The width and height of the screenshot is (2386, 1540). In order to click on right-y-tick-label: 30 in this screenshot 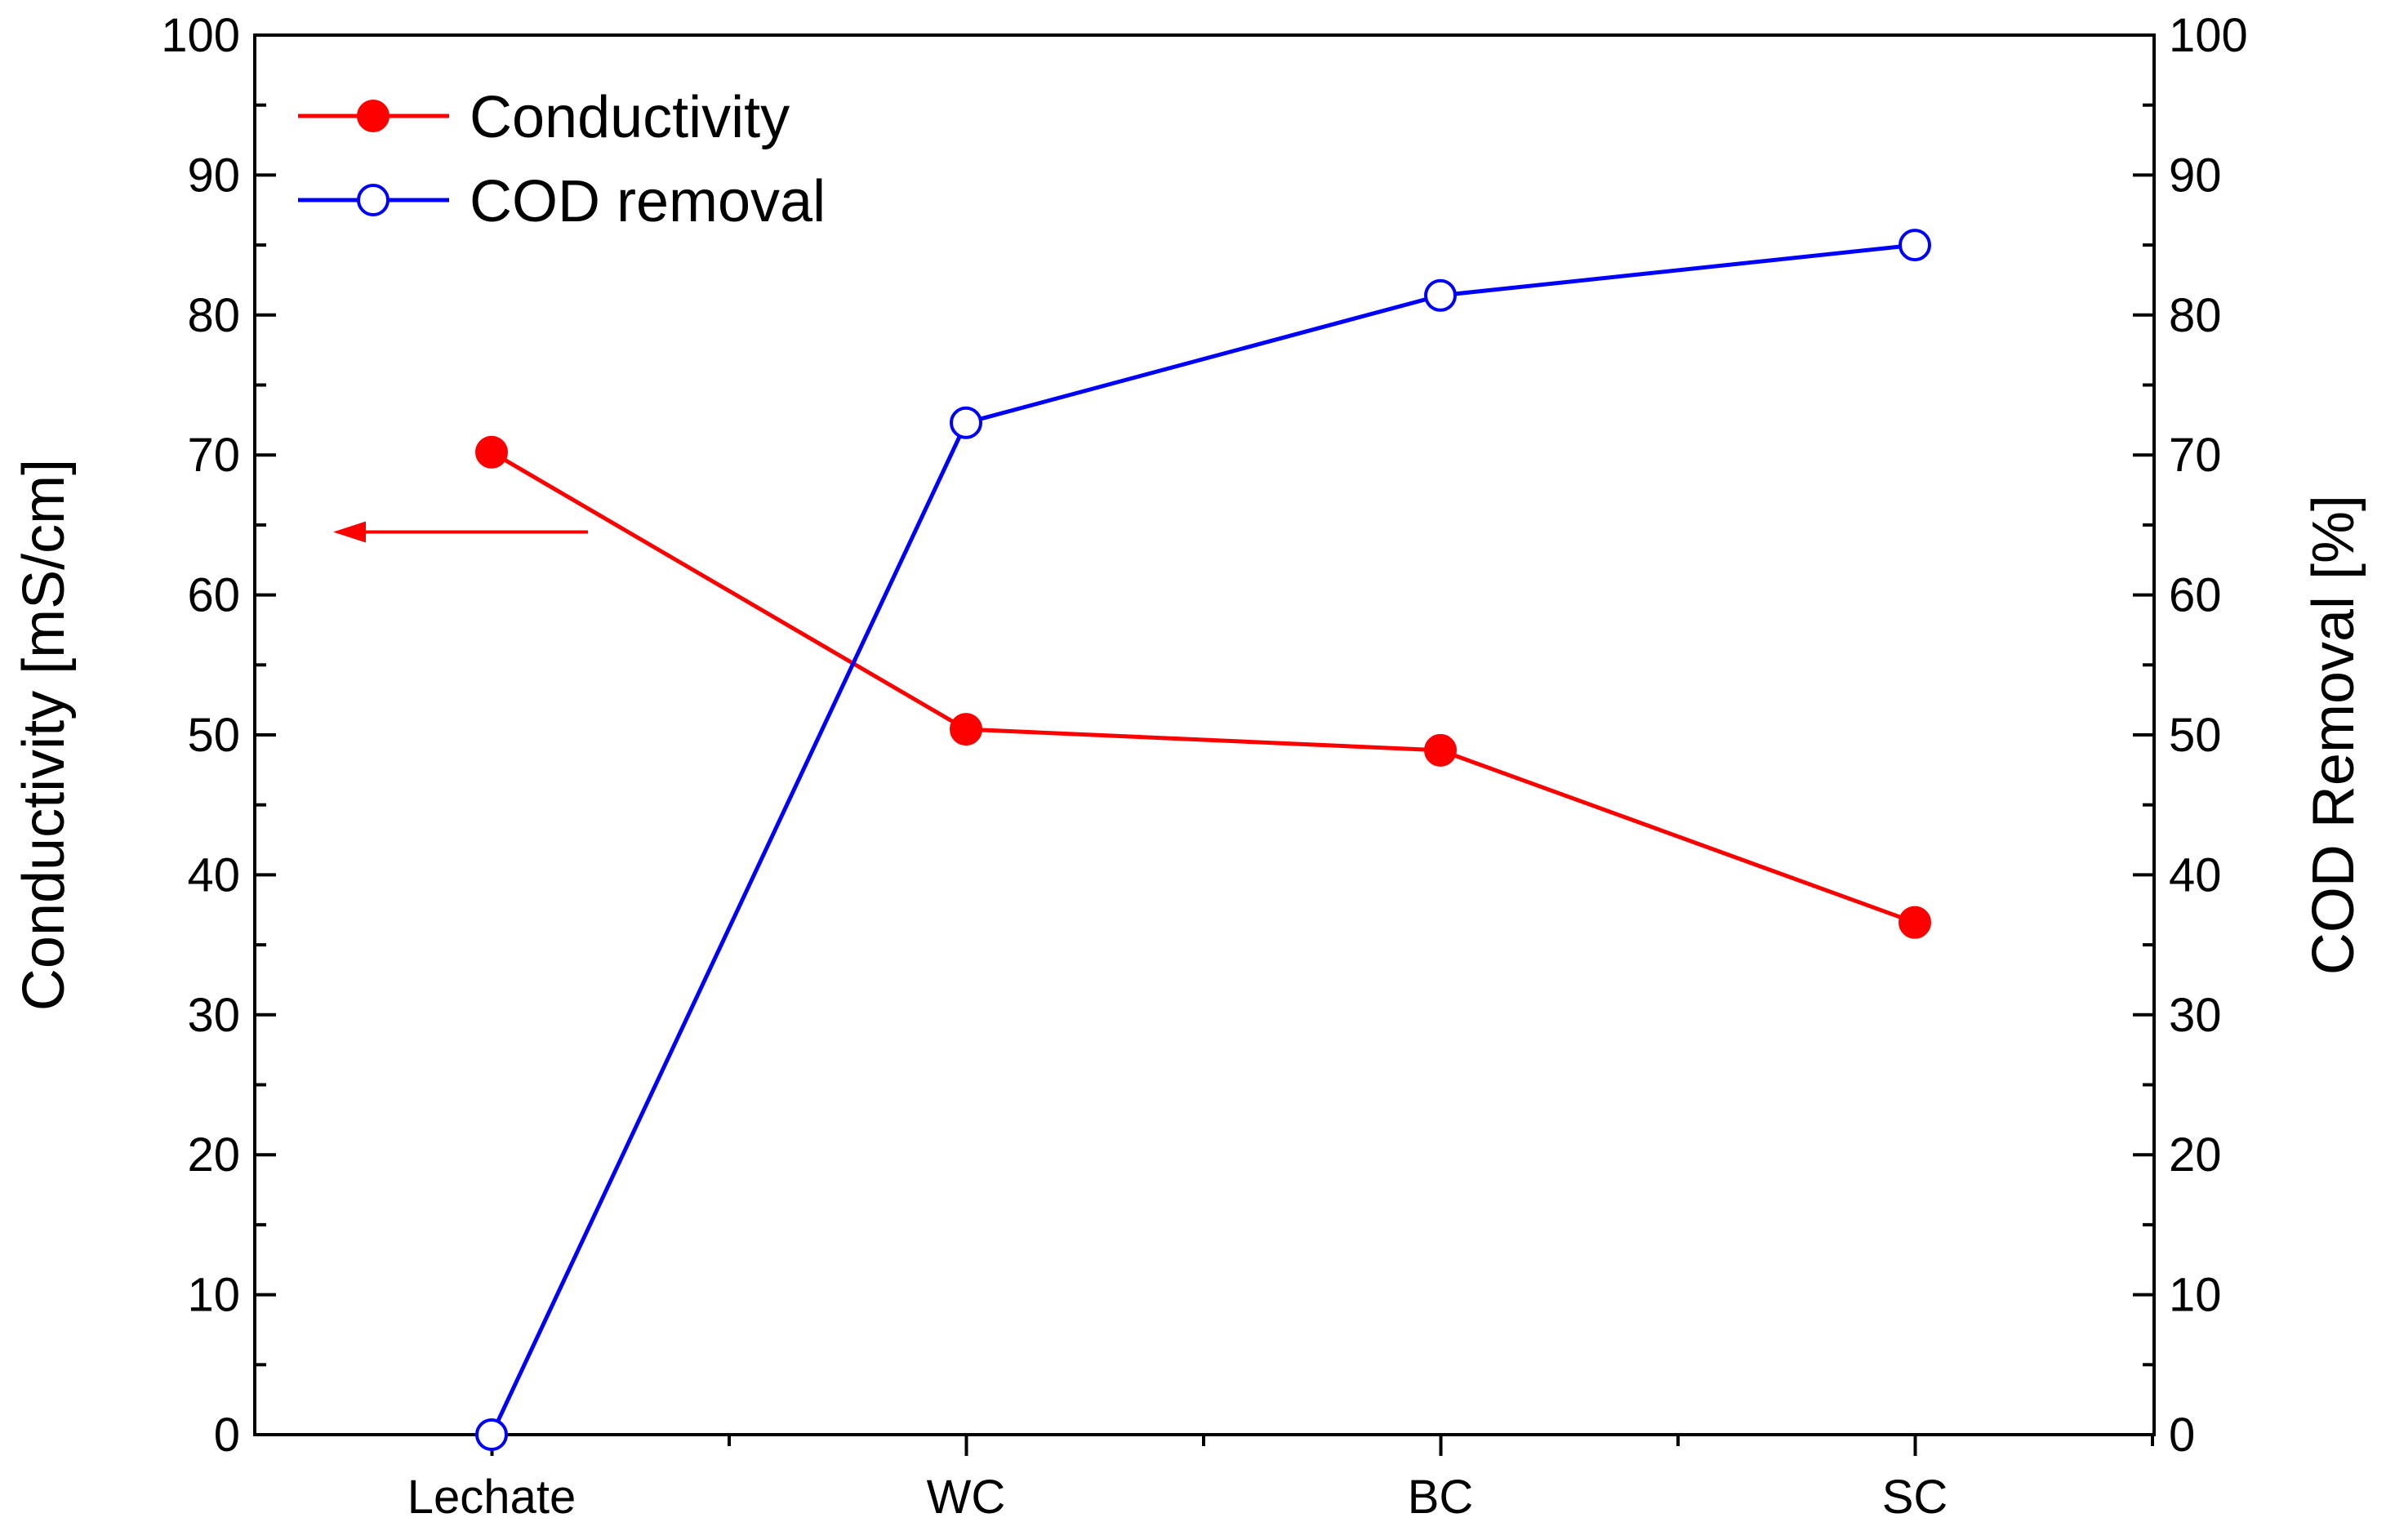, I will do `click(2196, 1015)`.